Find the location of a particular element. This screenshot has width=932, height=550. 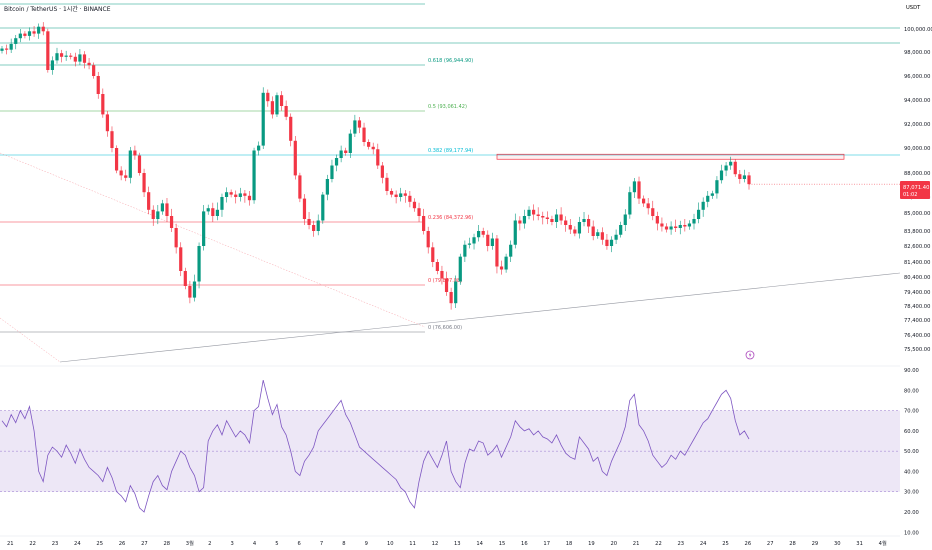

time-axis-label: 26 is located at coordinates (122, 544).